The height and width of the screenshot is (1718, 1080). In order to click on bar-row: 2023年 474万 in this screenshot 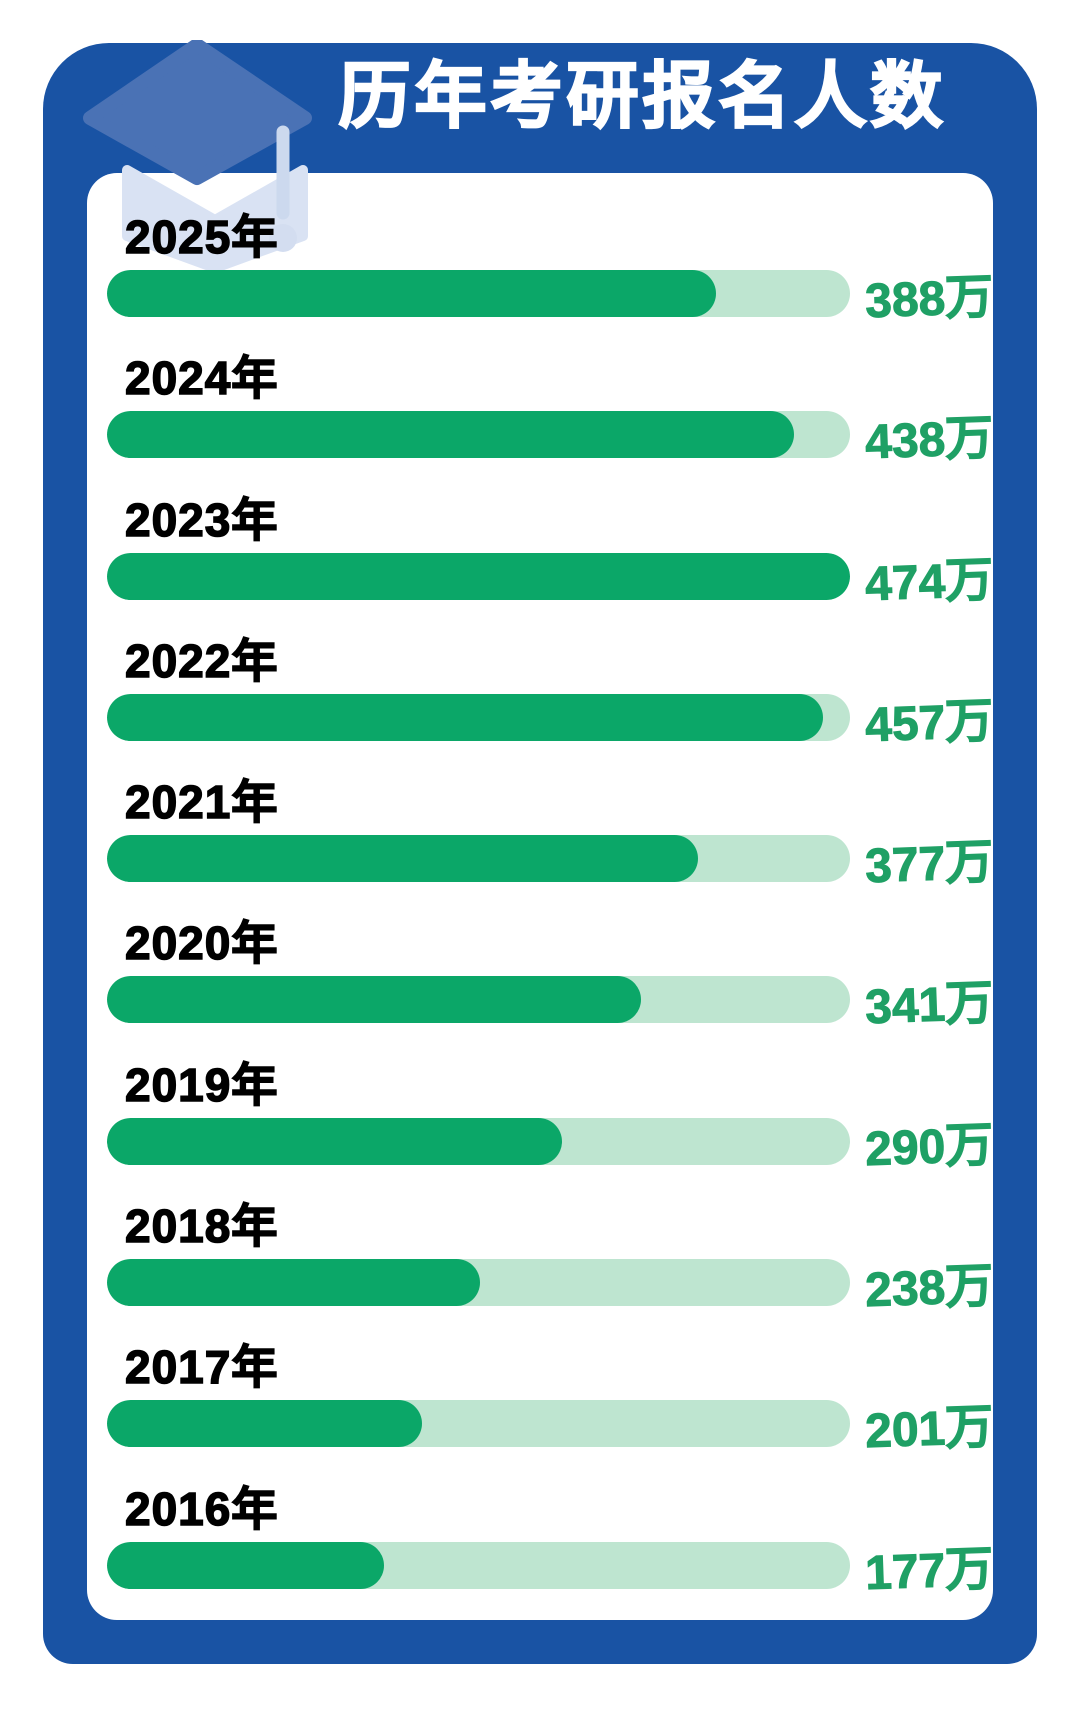, I will do `click(541, 563)`.